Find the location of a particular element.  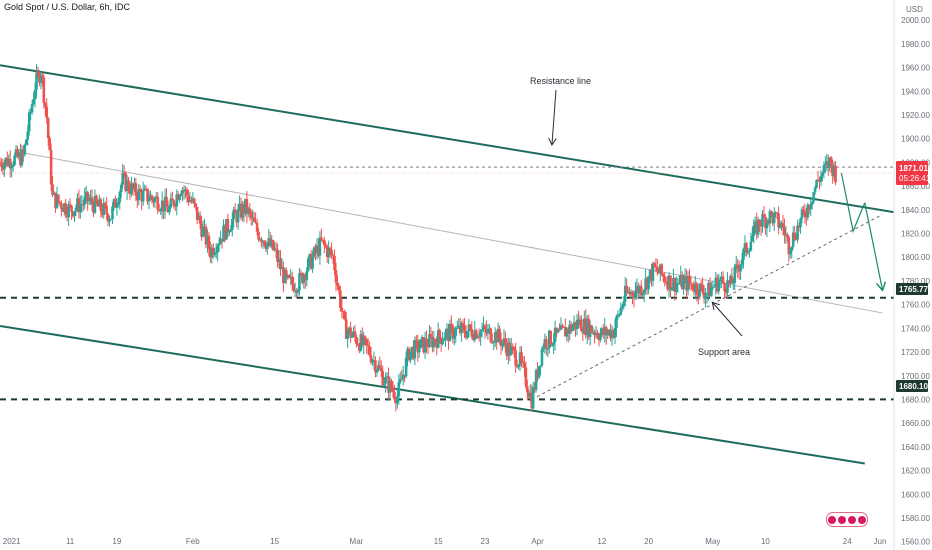

x-tick-label: 10 is located at coordinates (765, 541).